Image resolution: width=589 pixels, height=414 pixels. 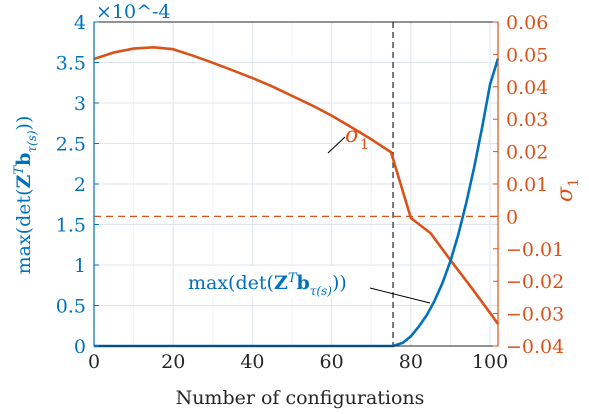 What do you see at coordinates (527, 88) in the screenshot?
I see `right-tick-label: 0.04` at bounding box center [527, 88].